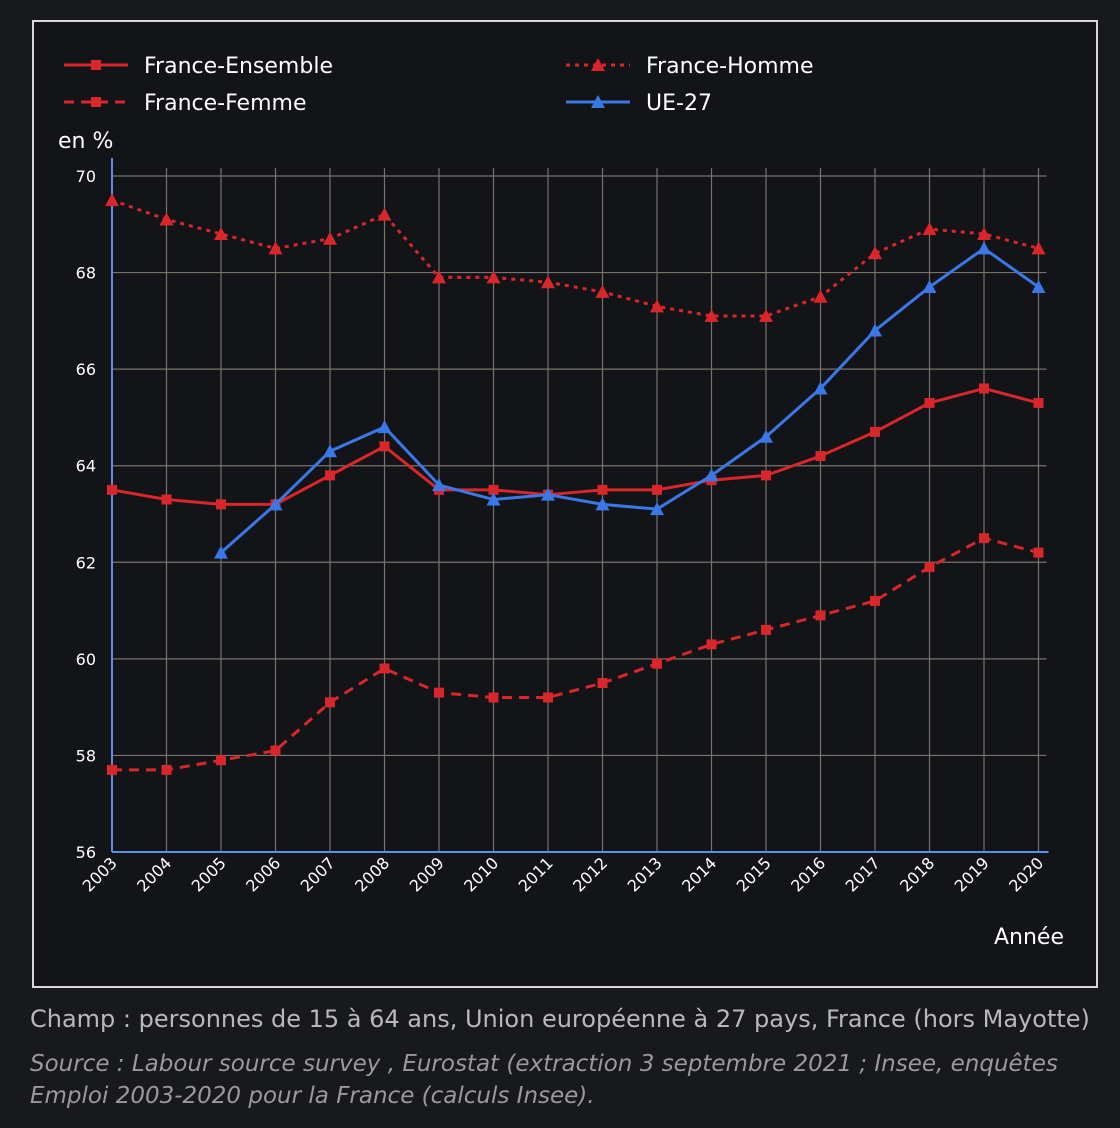 This screenshot has height=1128, width=1120. Describe the element at coordinates (86, 369) in the screenshot. I see `y-tick-label: 66` at that location.